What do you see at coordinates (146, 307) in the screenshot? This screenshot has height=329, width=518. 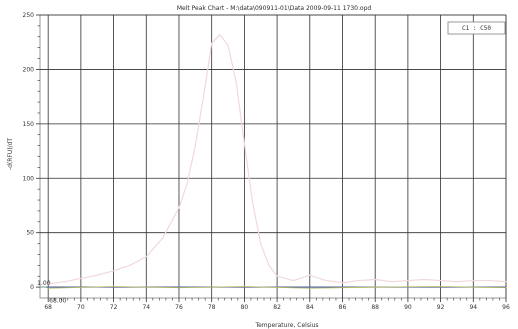 I see `x-tick-label: 74` at bounding box center [146, 307].